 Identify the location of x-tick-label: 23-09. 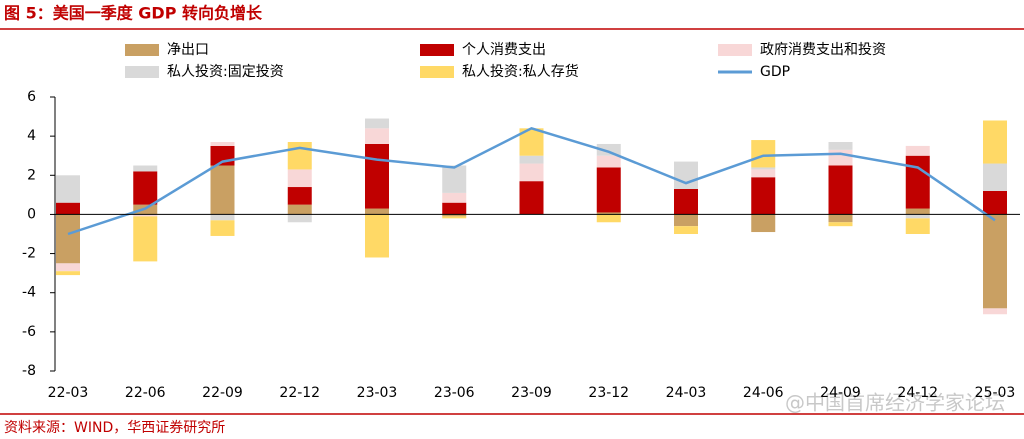
(531, 393).